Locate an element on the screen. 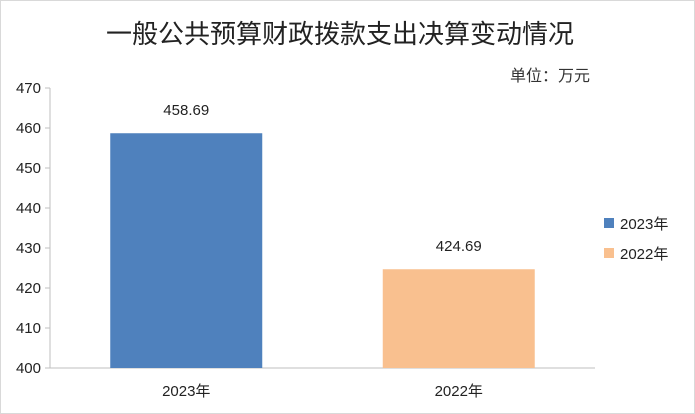  legend-label-2023: 2023年 is located at coordinates (644, 224).